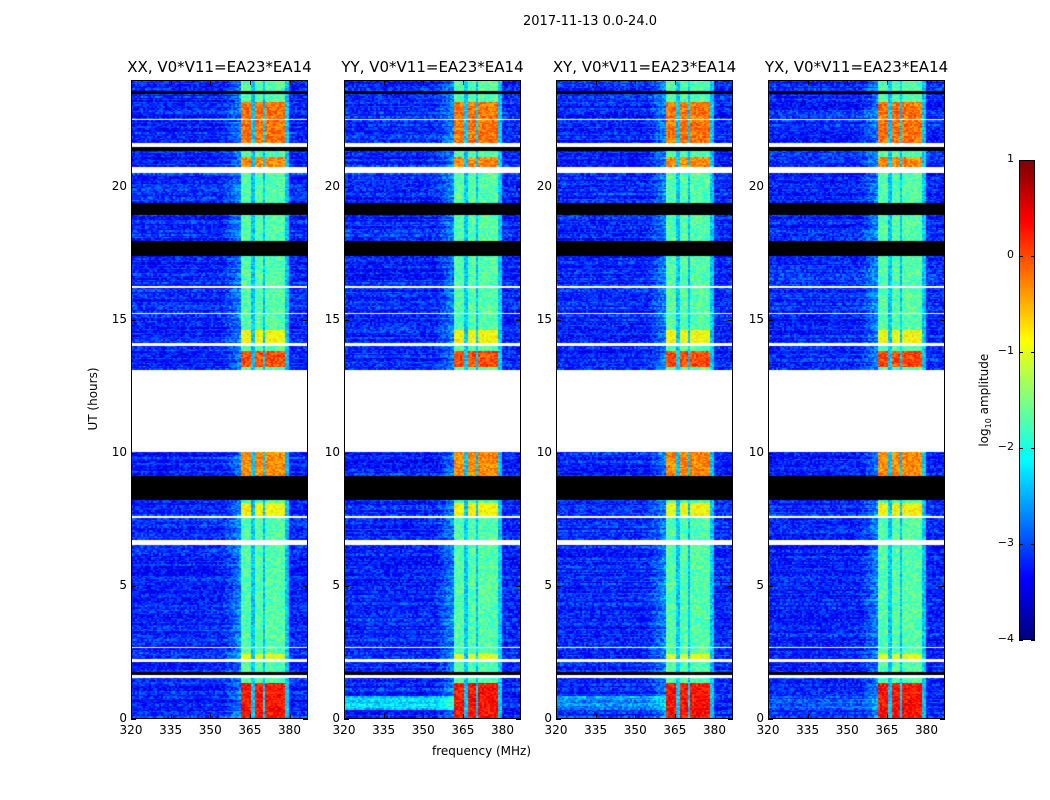 The width and height of the screenshot is (1050, 800). I want to click on x-tick-label: 380, so click(926, 730).